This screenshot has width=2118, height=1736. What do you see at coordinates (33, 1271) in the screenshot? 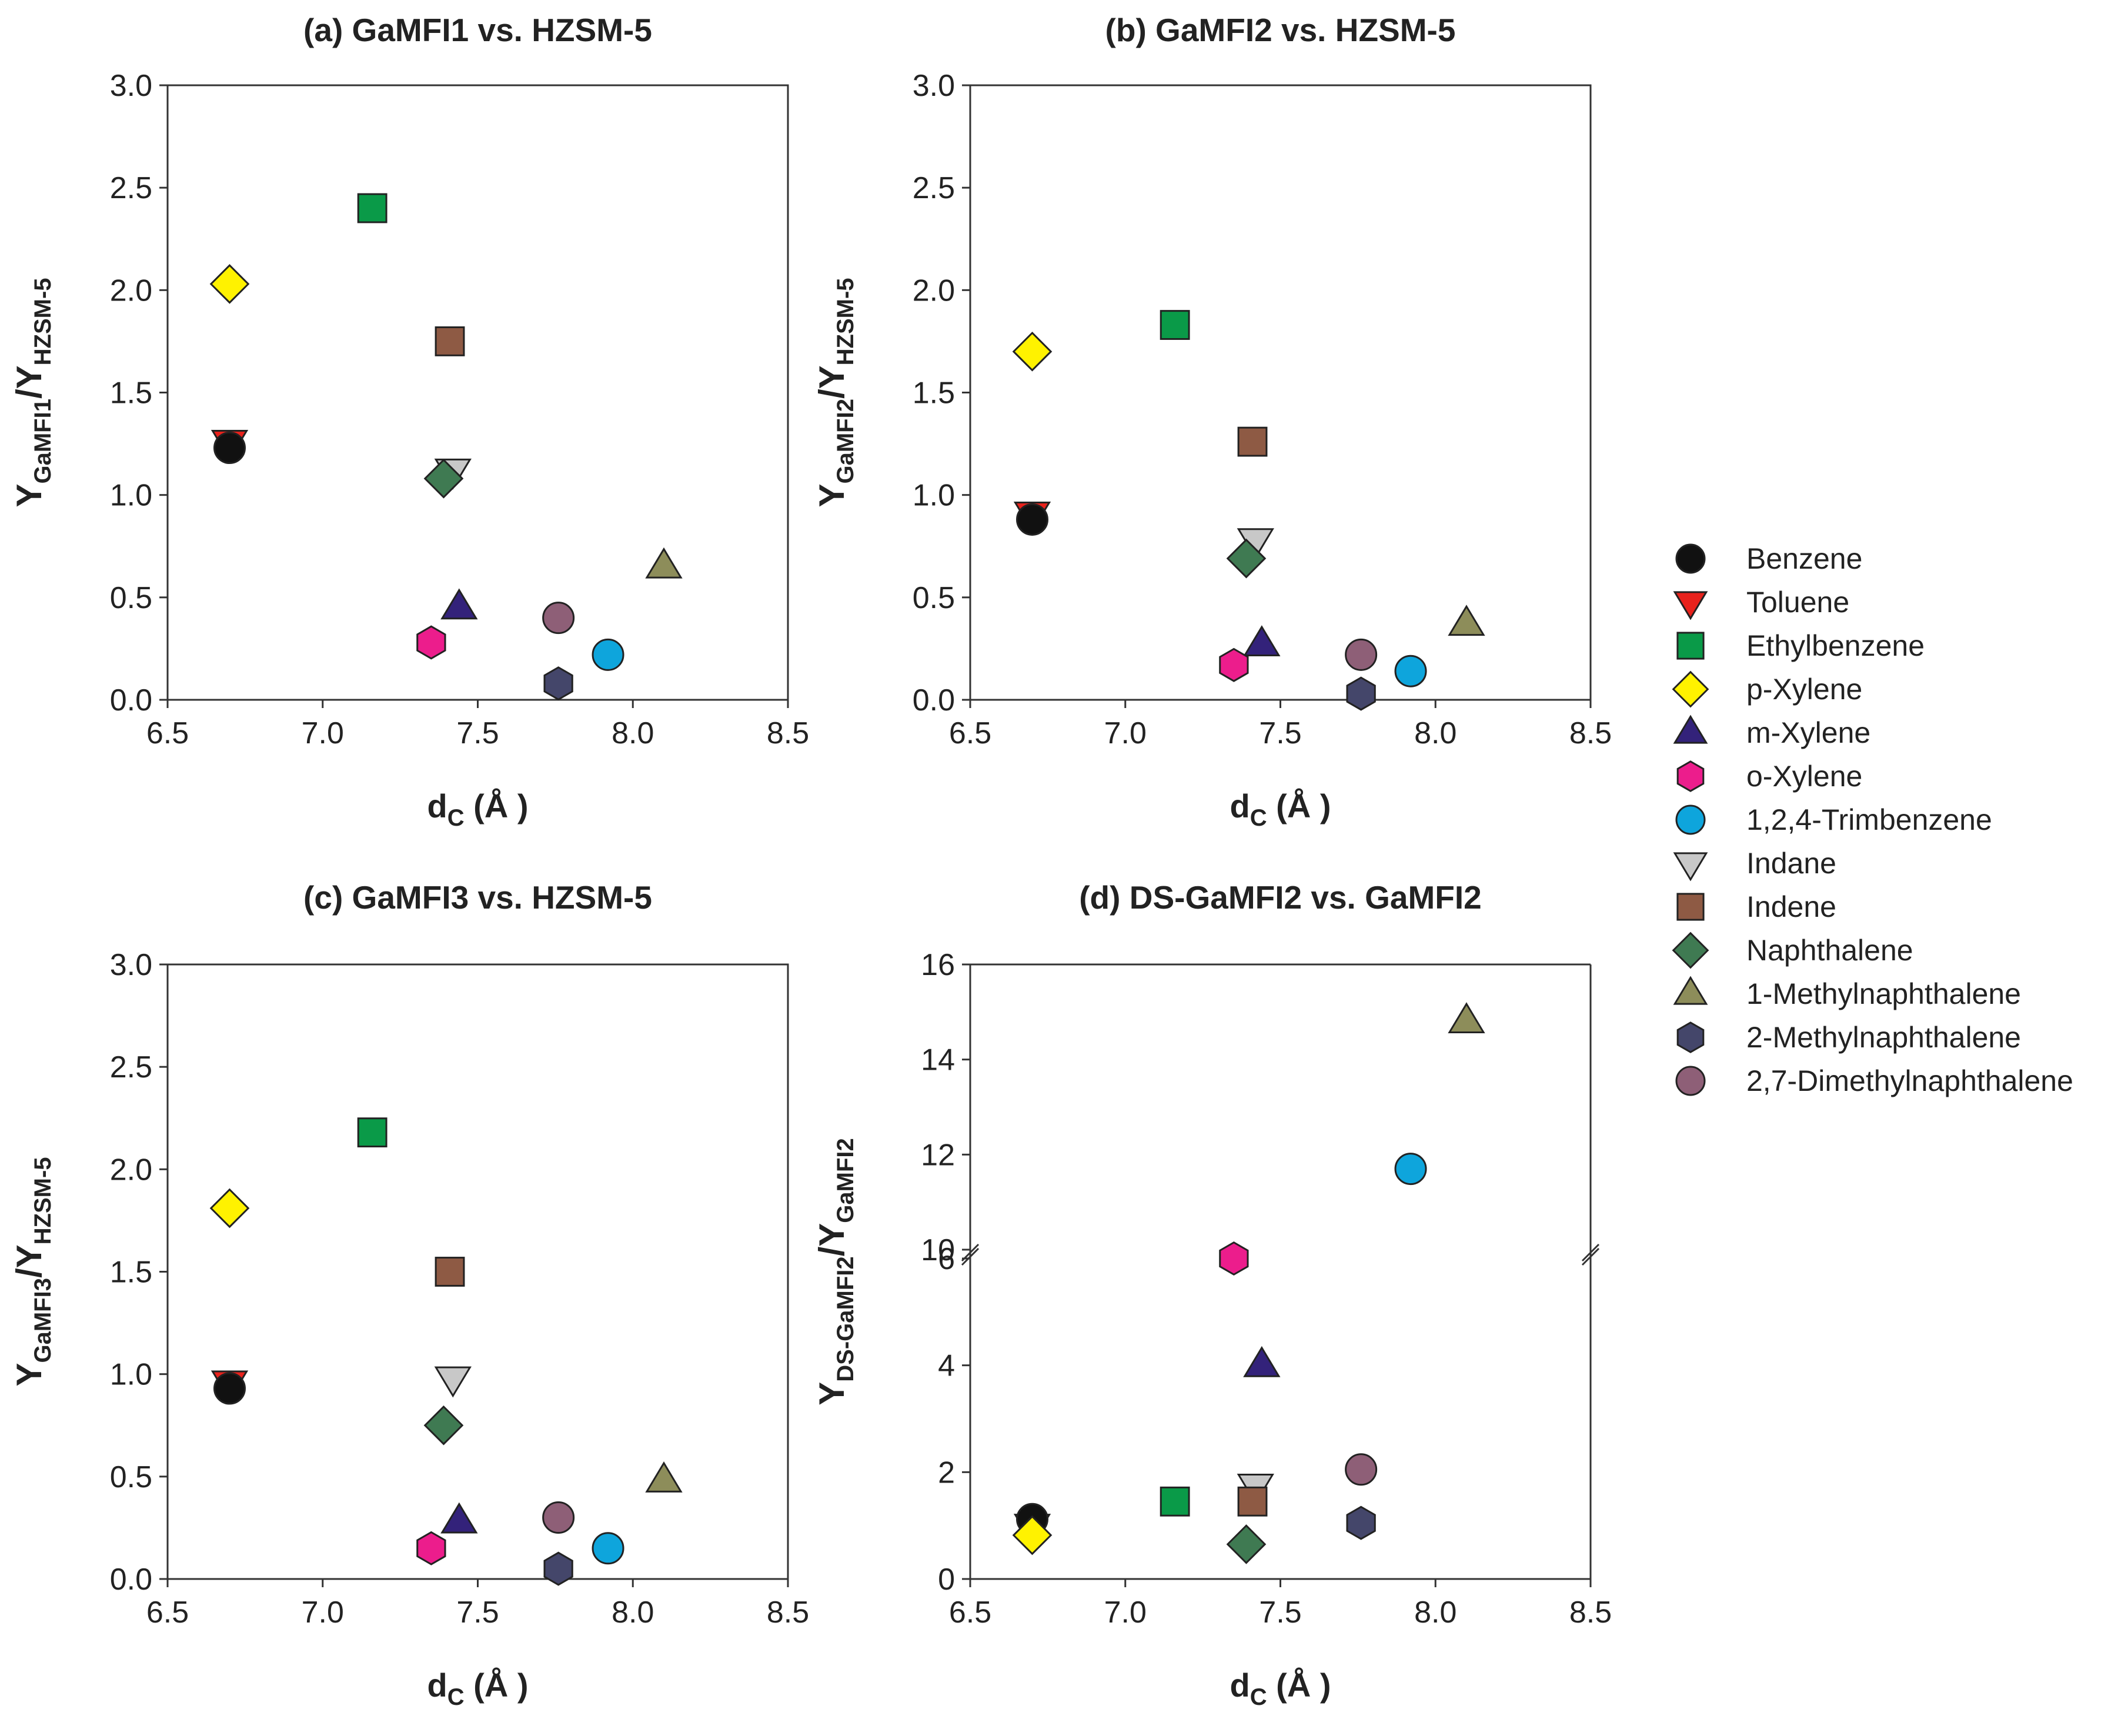
I see `y-axis-label: YGaMFI3/YHZSM-5` at bounding box center [33, 1271].